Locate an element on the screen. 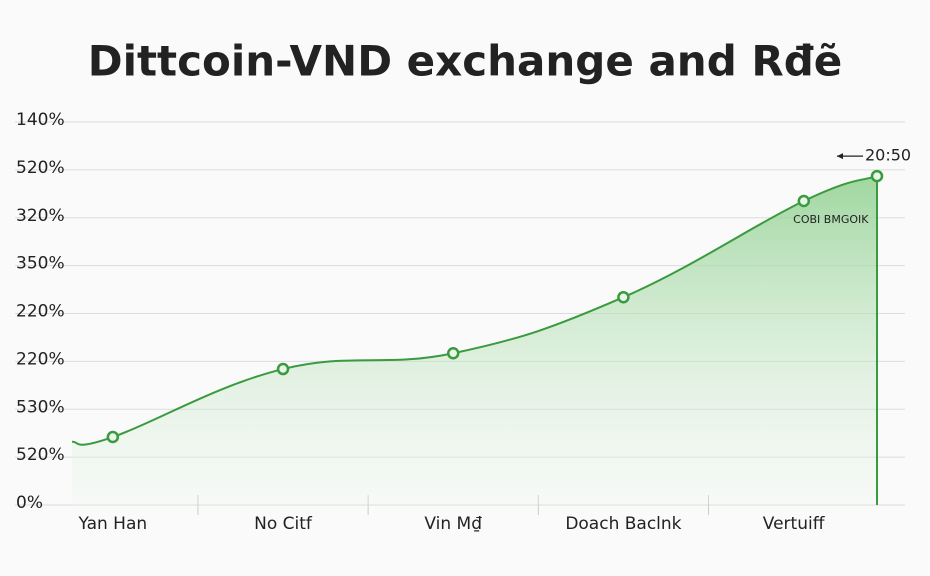  annotation: 20:50 is located at coordinates (888, 155).